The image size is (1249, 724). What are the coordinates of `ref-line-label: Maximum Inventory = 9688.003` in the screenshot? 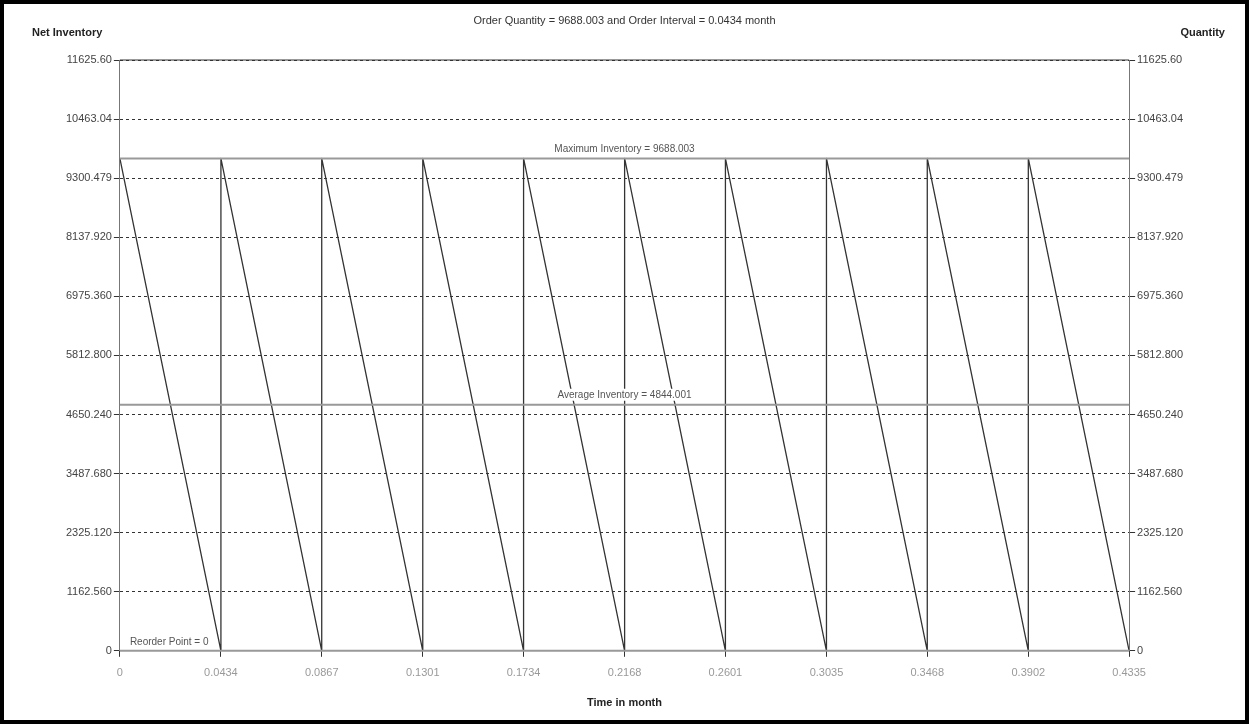 It's located at (625, 149).